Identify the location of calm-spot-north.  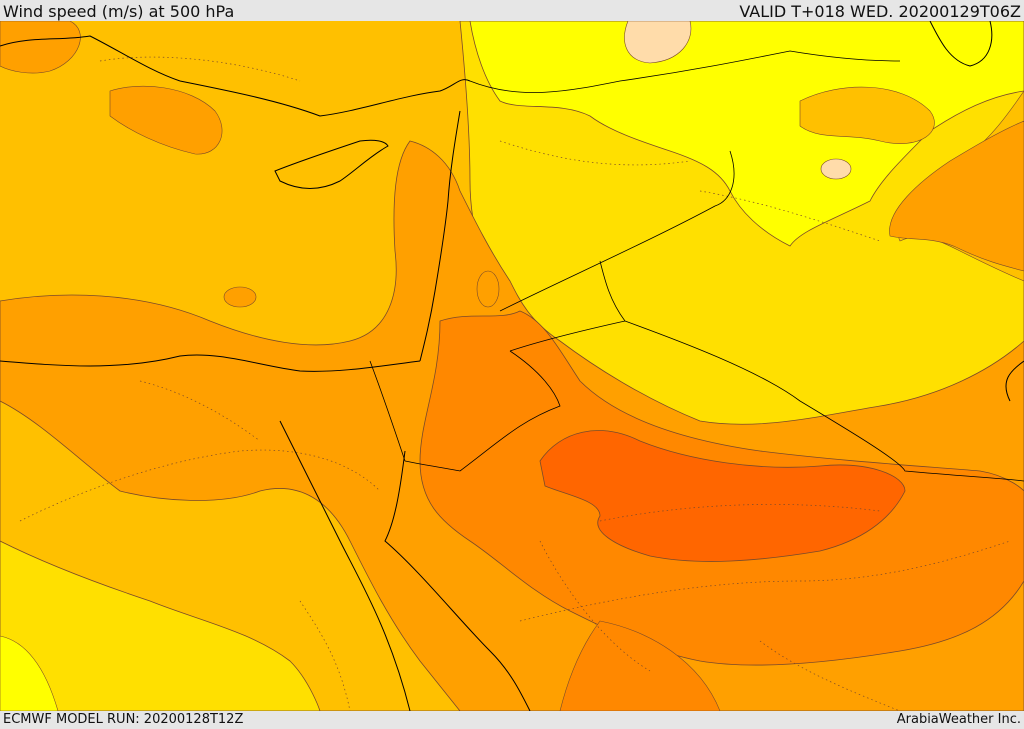
(658, 42).